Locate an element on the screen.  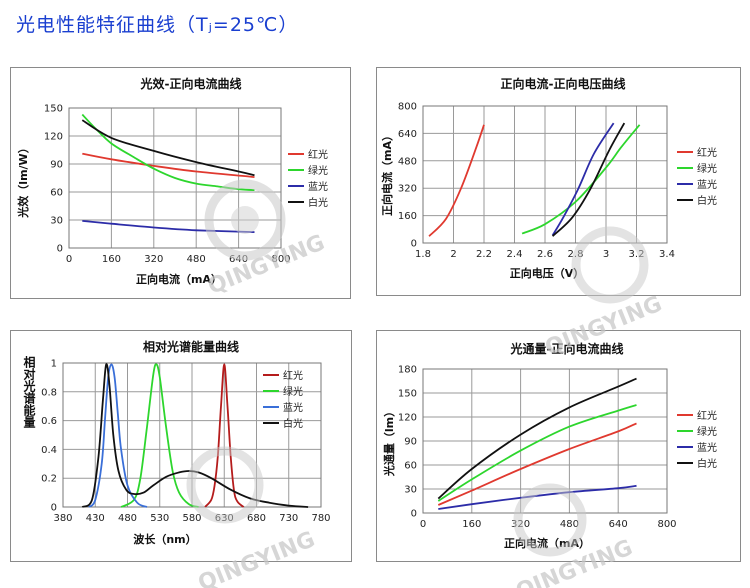
x-tick-label: 3.4 is located at coordinates (667, 254).